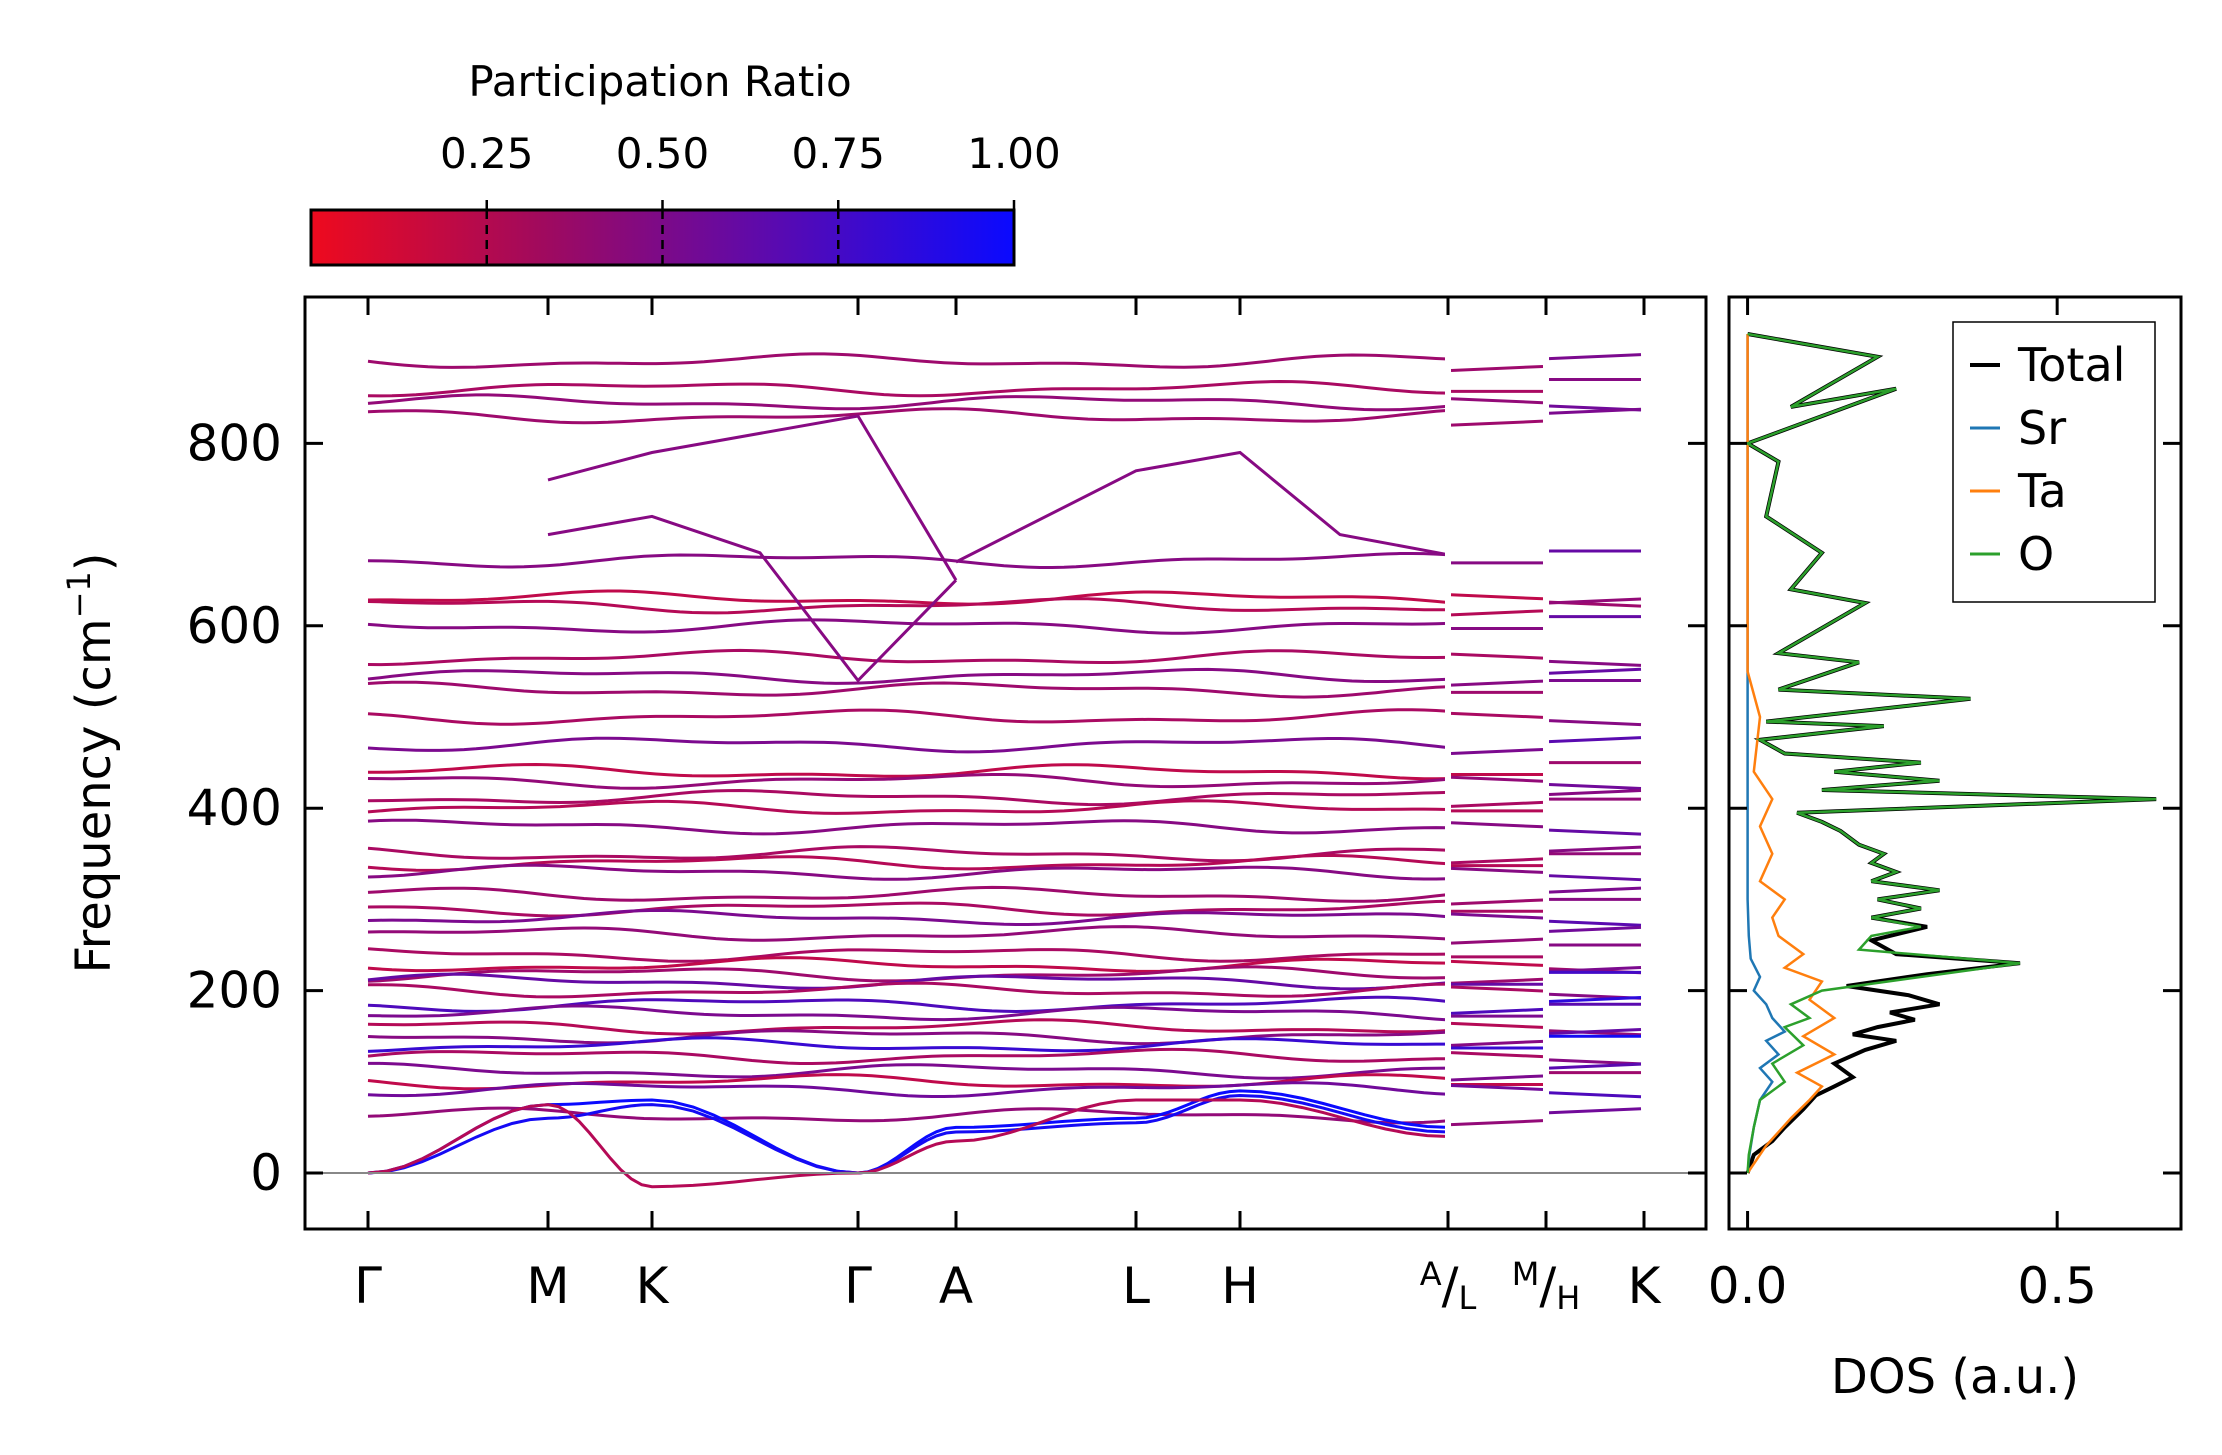  I want to click on legend-label: O, so click(2036, 554).